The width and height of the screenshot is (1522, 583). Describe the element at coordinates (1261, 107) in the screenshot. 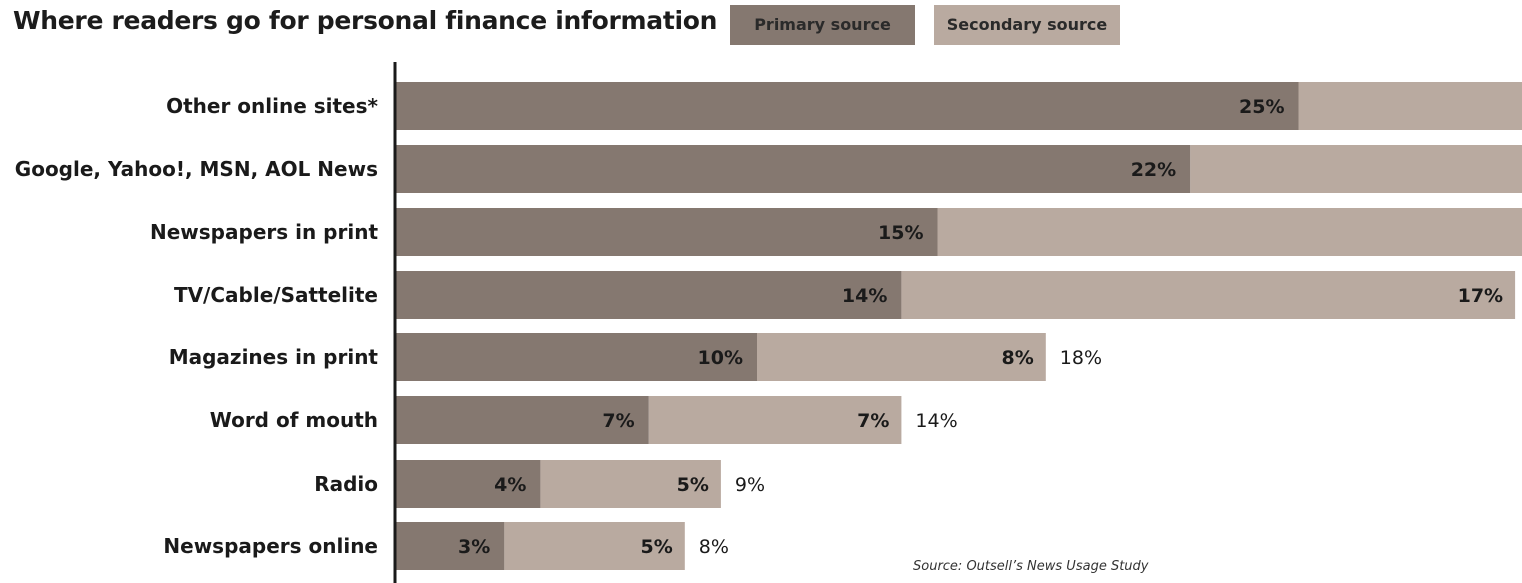

I see `primary-value-label: 25%` at that location.